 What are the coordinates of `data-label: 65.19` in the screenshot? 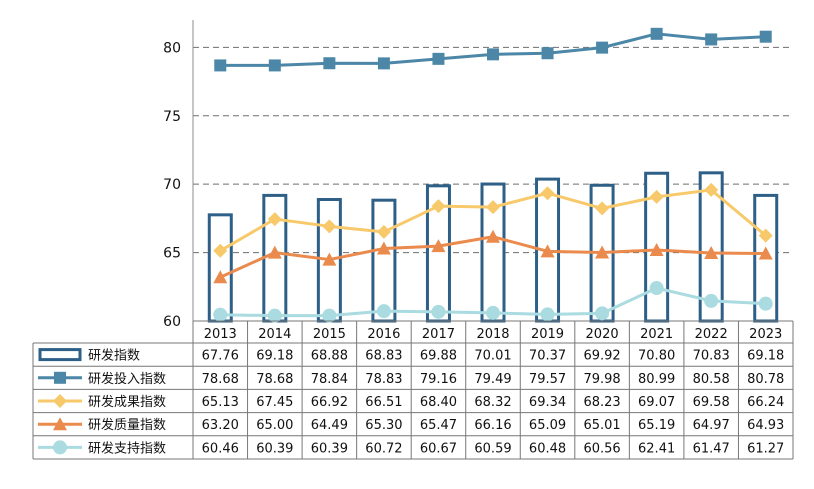 It's located at (656, 425).